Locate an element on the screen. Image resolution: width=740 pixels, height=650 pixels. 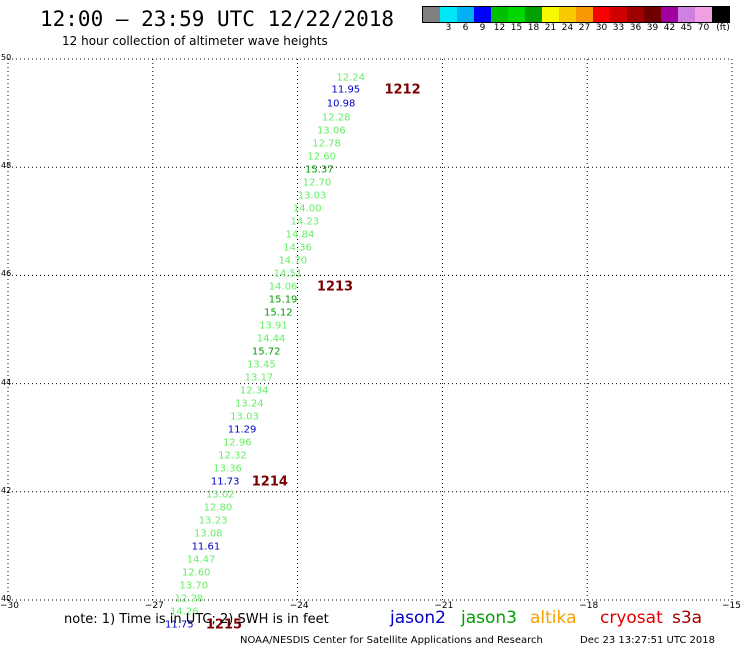
wave-height-value: 14.36 is located at coordinates (297, 248).